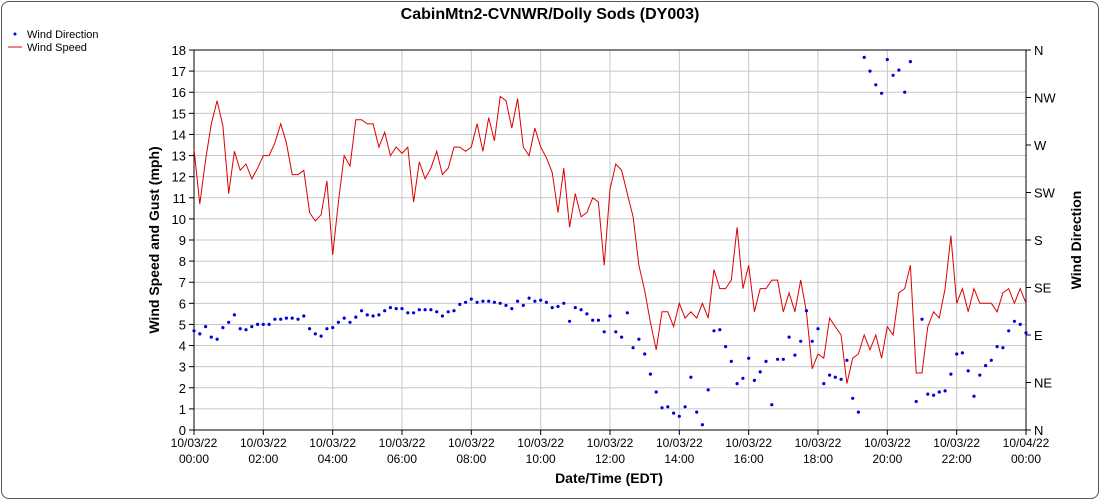  I want to click on y2-axis-title: Wind Direction, so click(1076, 240).